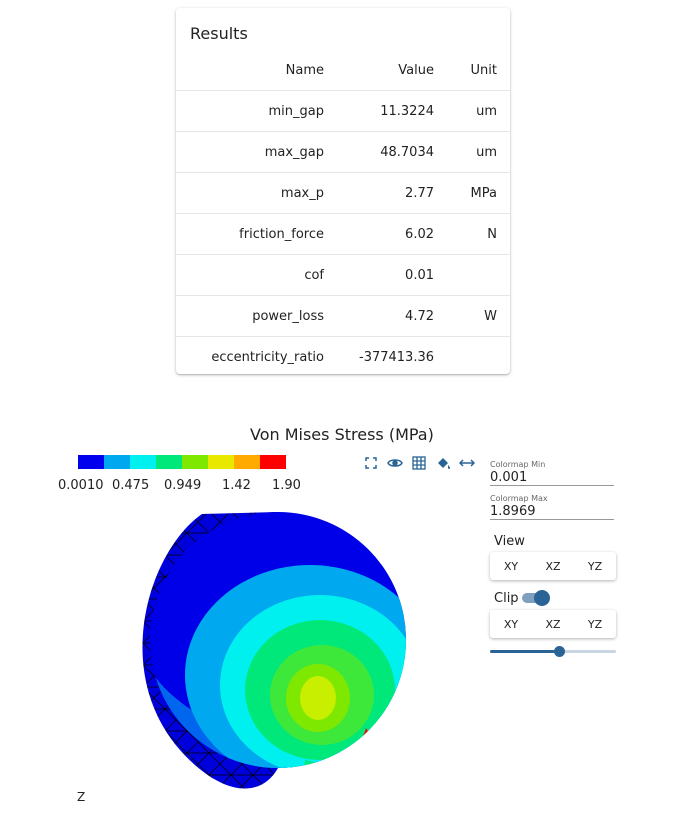 This screenshot has width=674, height=814. Describe the element at coordinates (560, 651) in the screenshot. I see `clip-slider-thumb` at that location.